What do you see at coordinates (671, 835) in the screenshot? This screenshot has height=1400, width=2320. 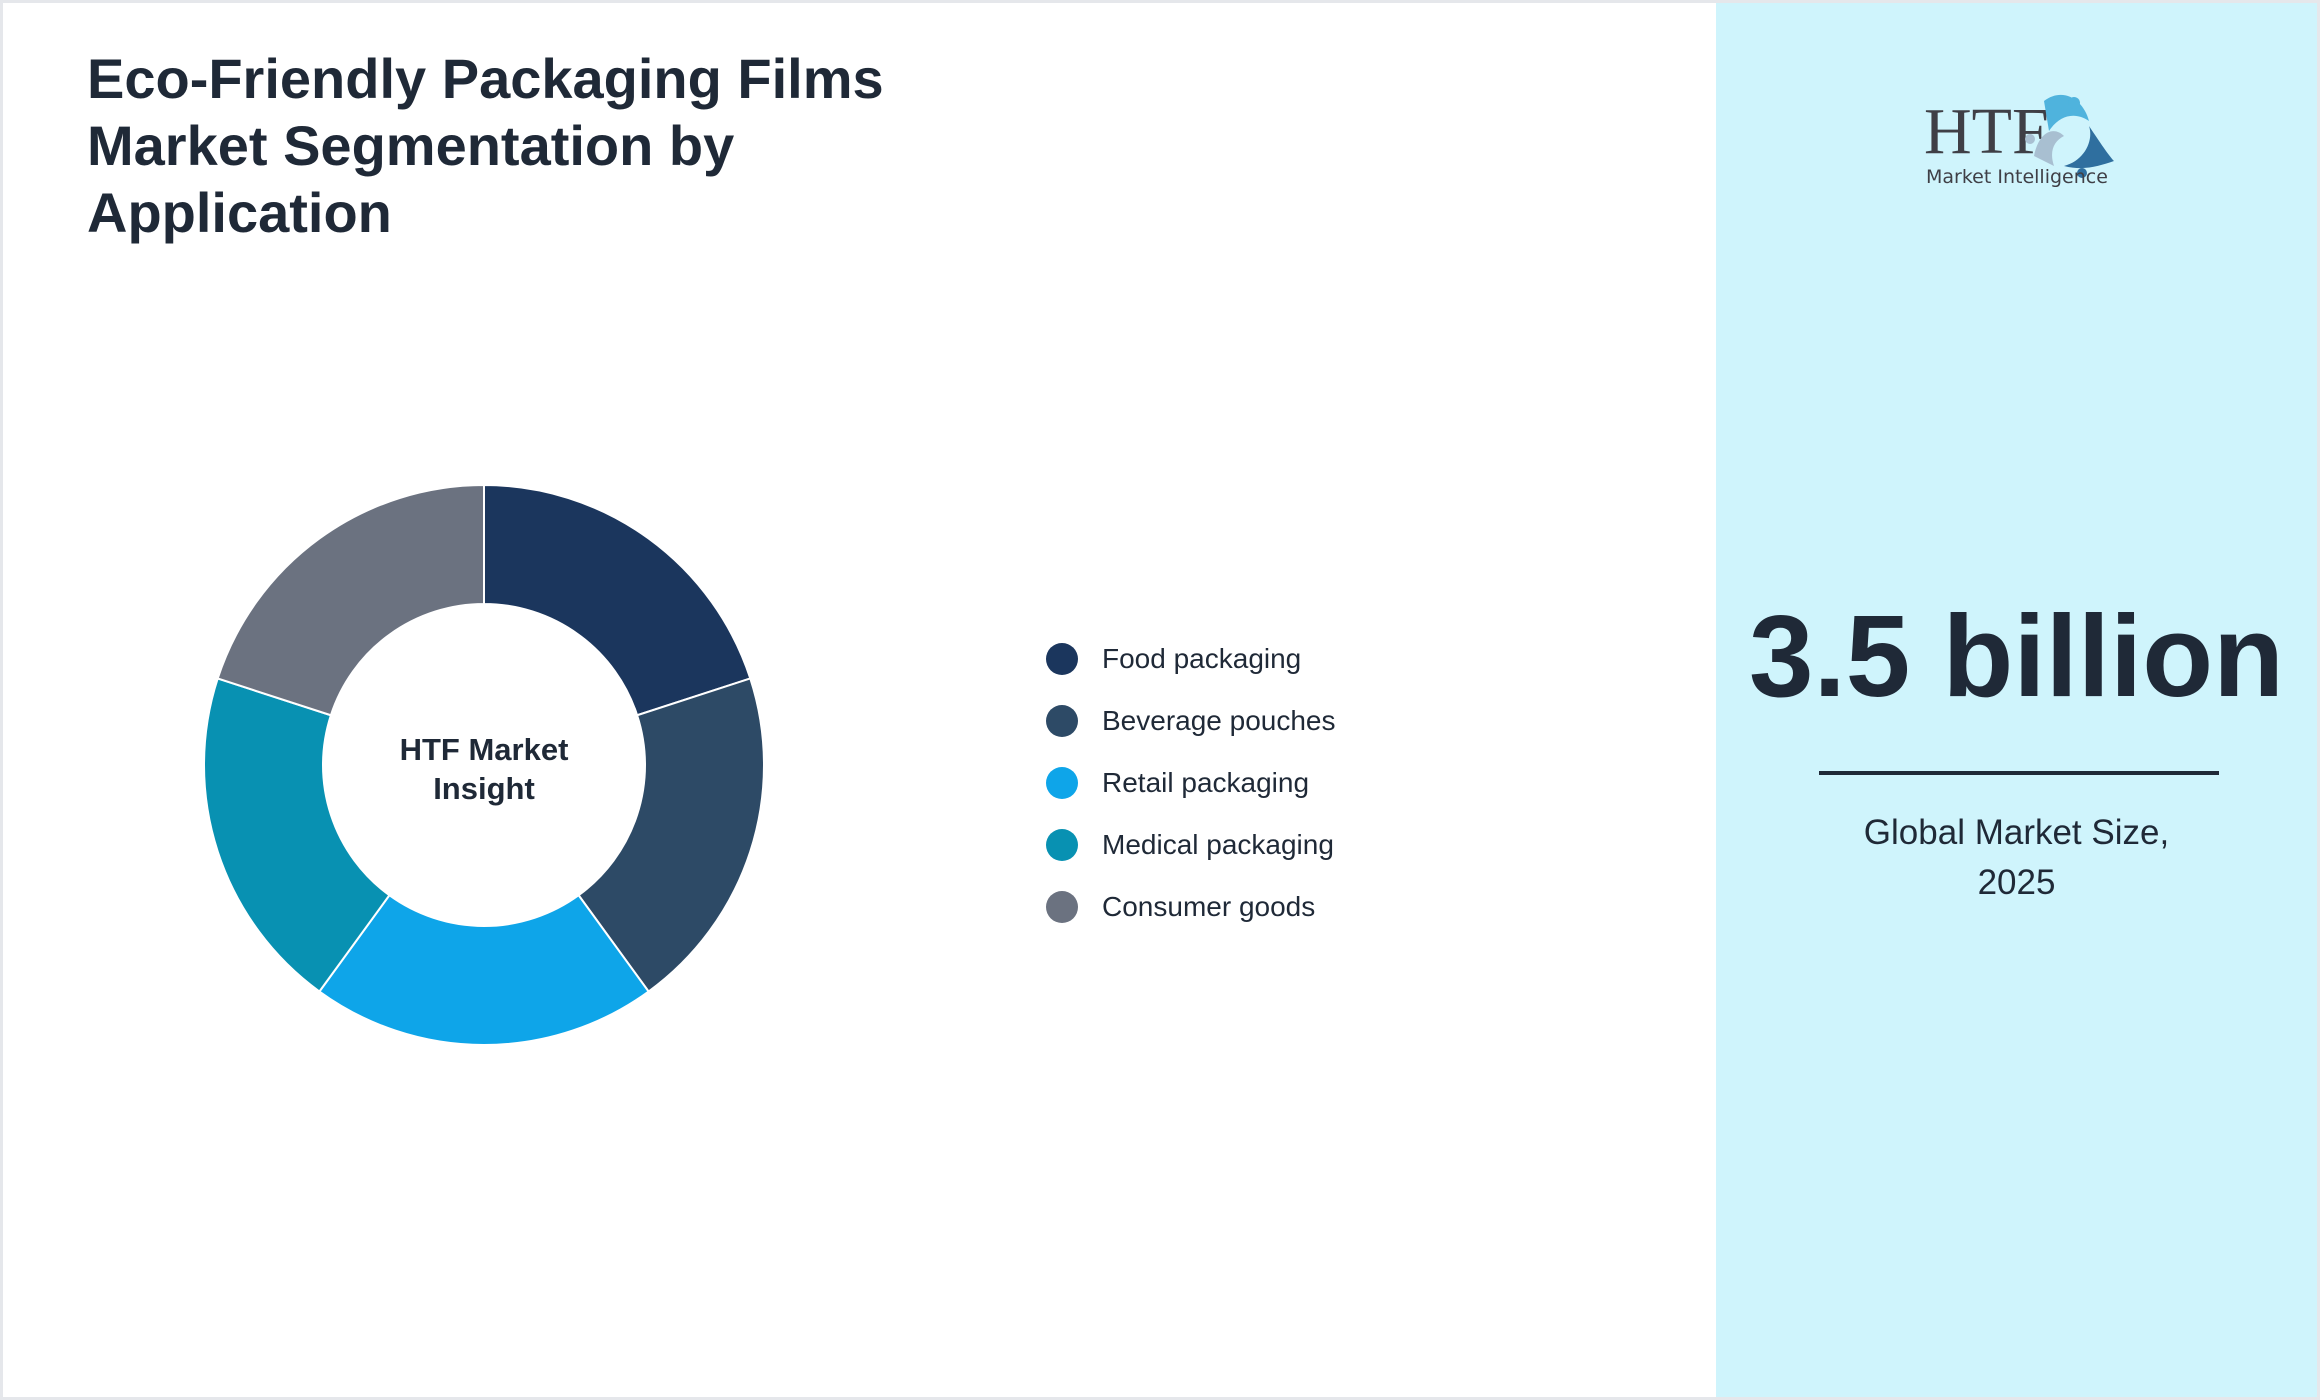 I see `donut-slice-beverage-pouches` at bounding box center [671, 835].